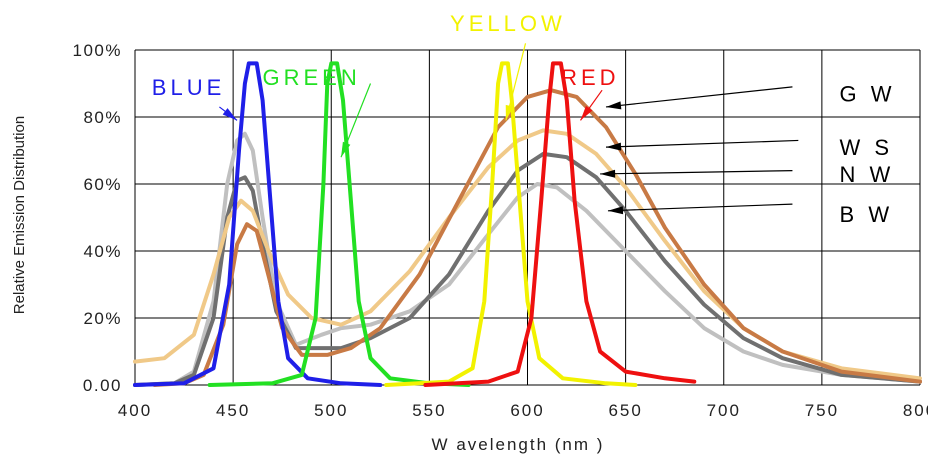  Describe the element at coordinates (590, 77) in the screenshot. I see `annotation-label: RED` at that location.